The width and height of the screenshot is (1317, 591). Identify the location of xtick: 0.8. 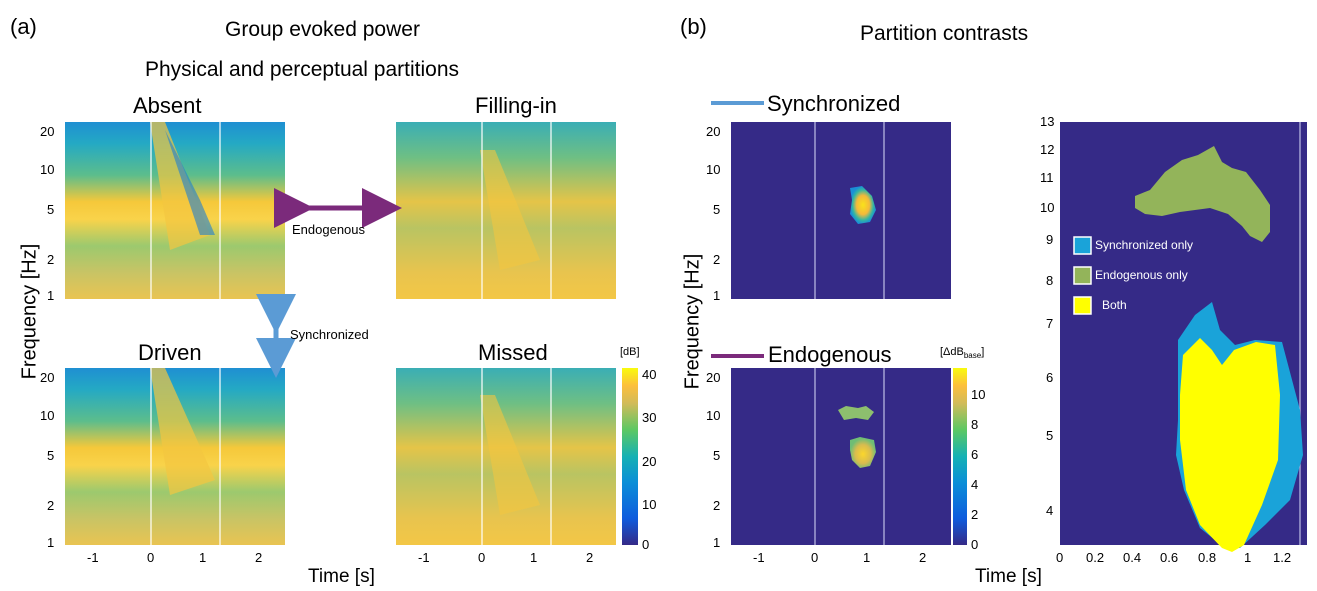
(1207, 557).